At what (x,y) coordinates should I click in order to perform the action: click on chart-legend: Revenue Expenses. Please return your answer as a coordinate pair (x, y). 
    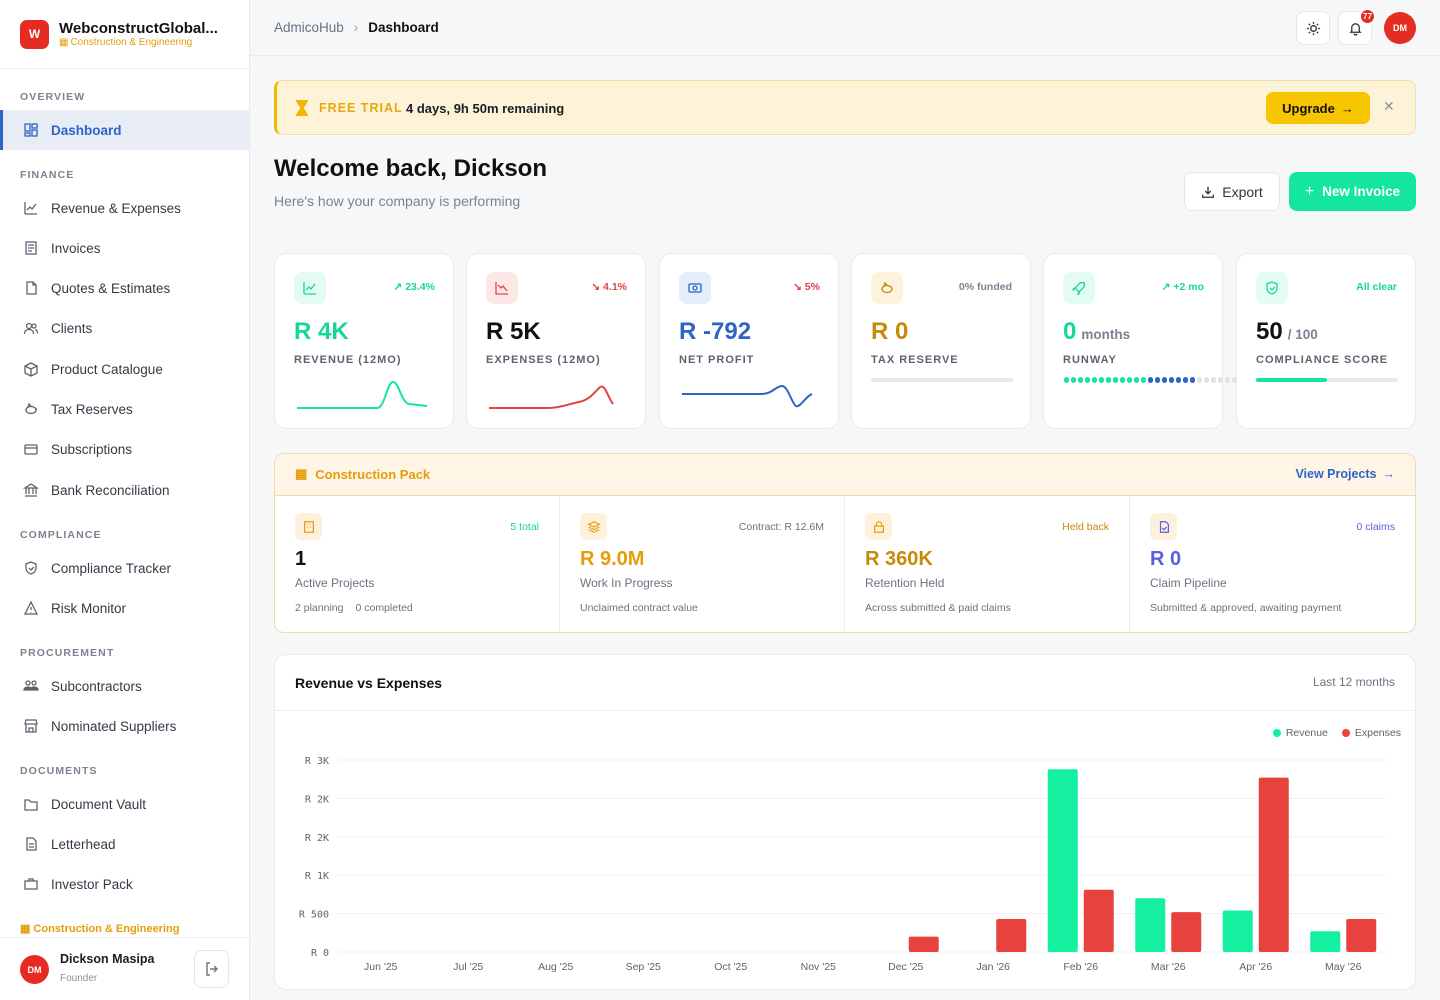
    Looking at the image, I should click on (1336, 733).